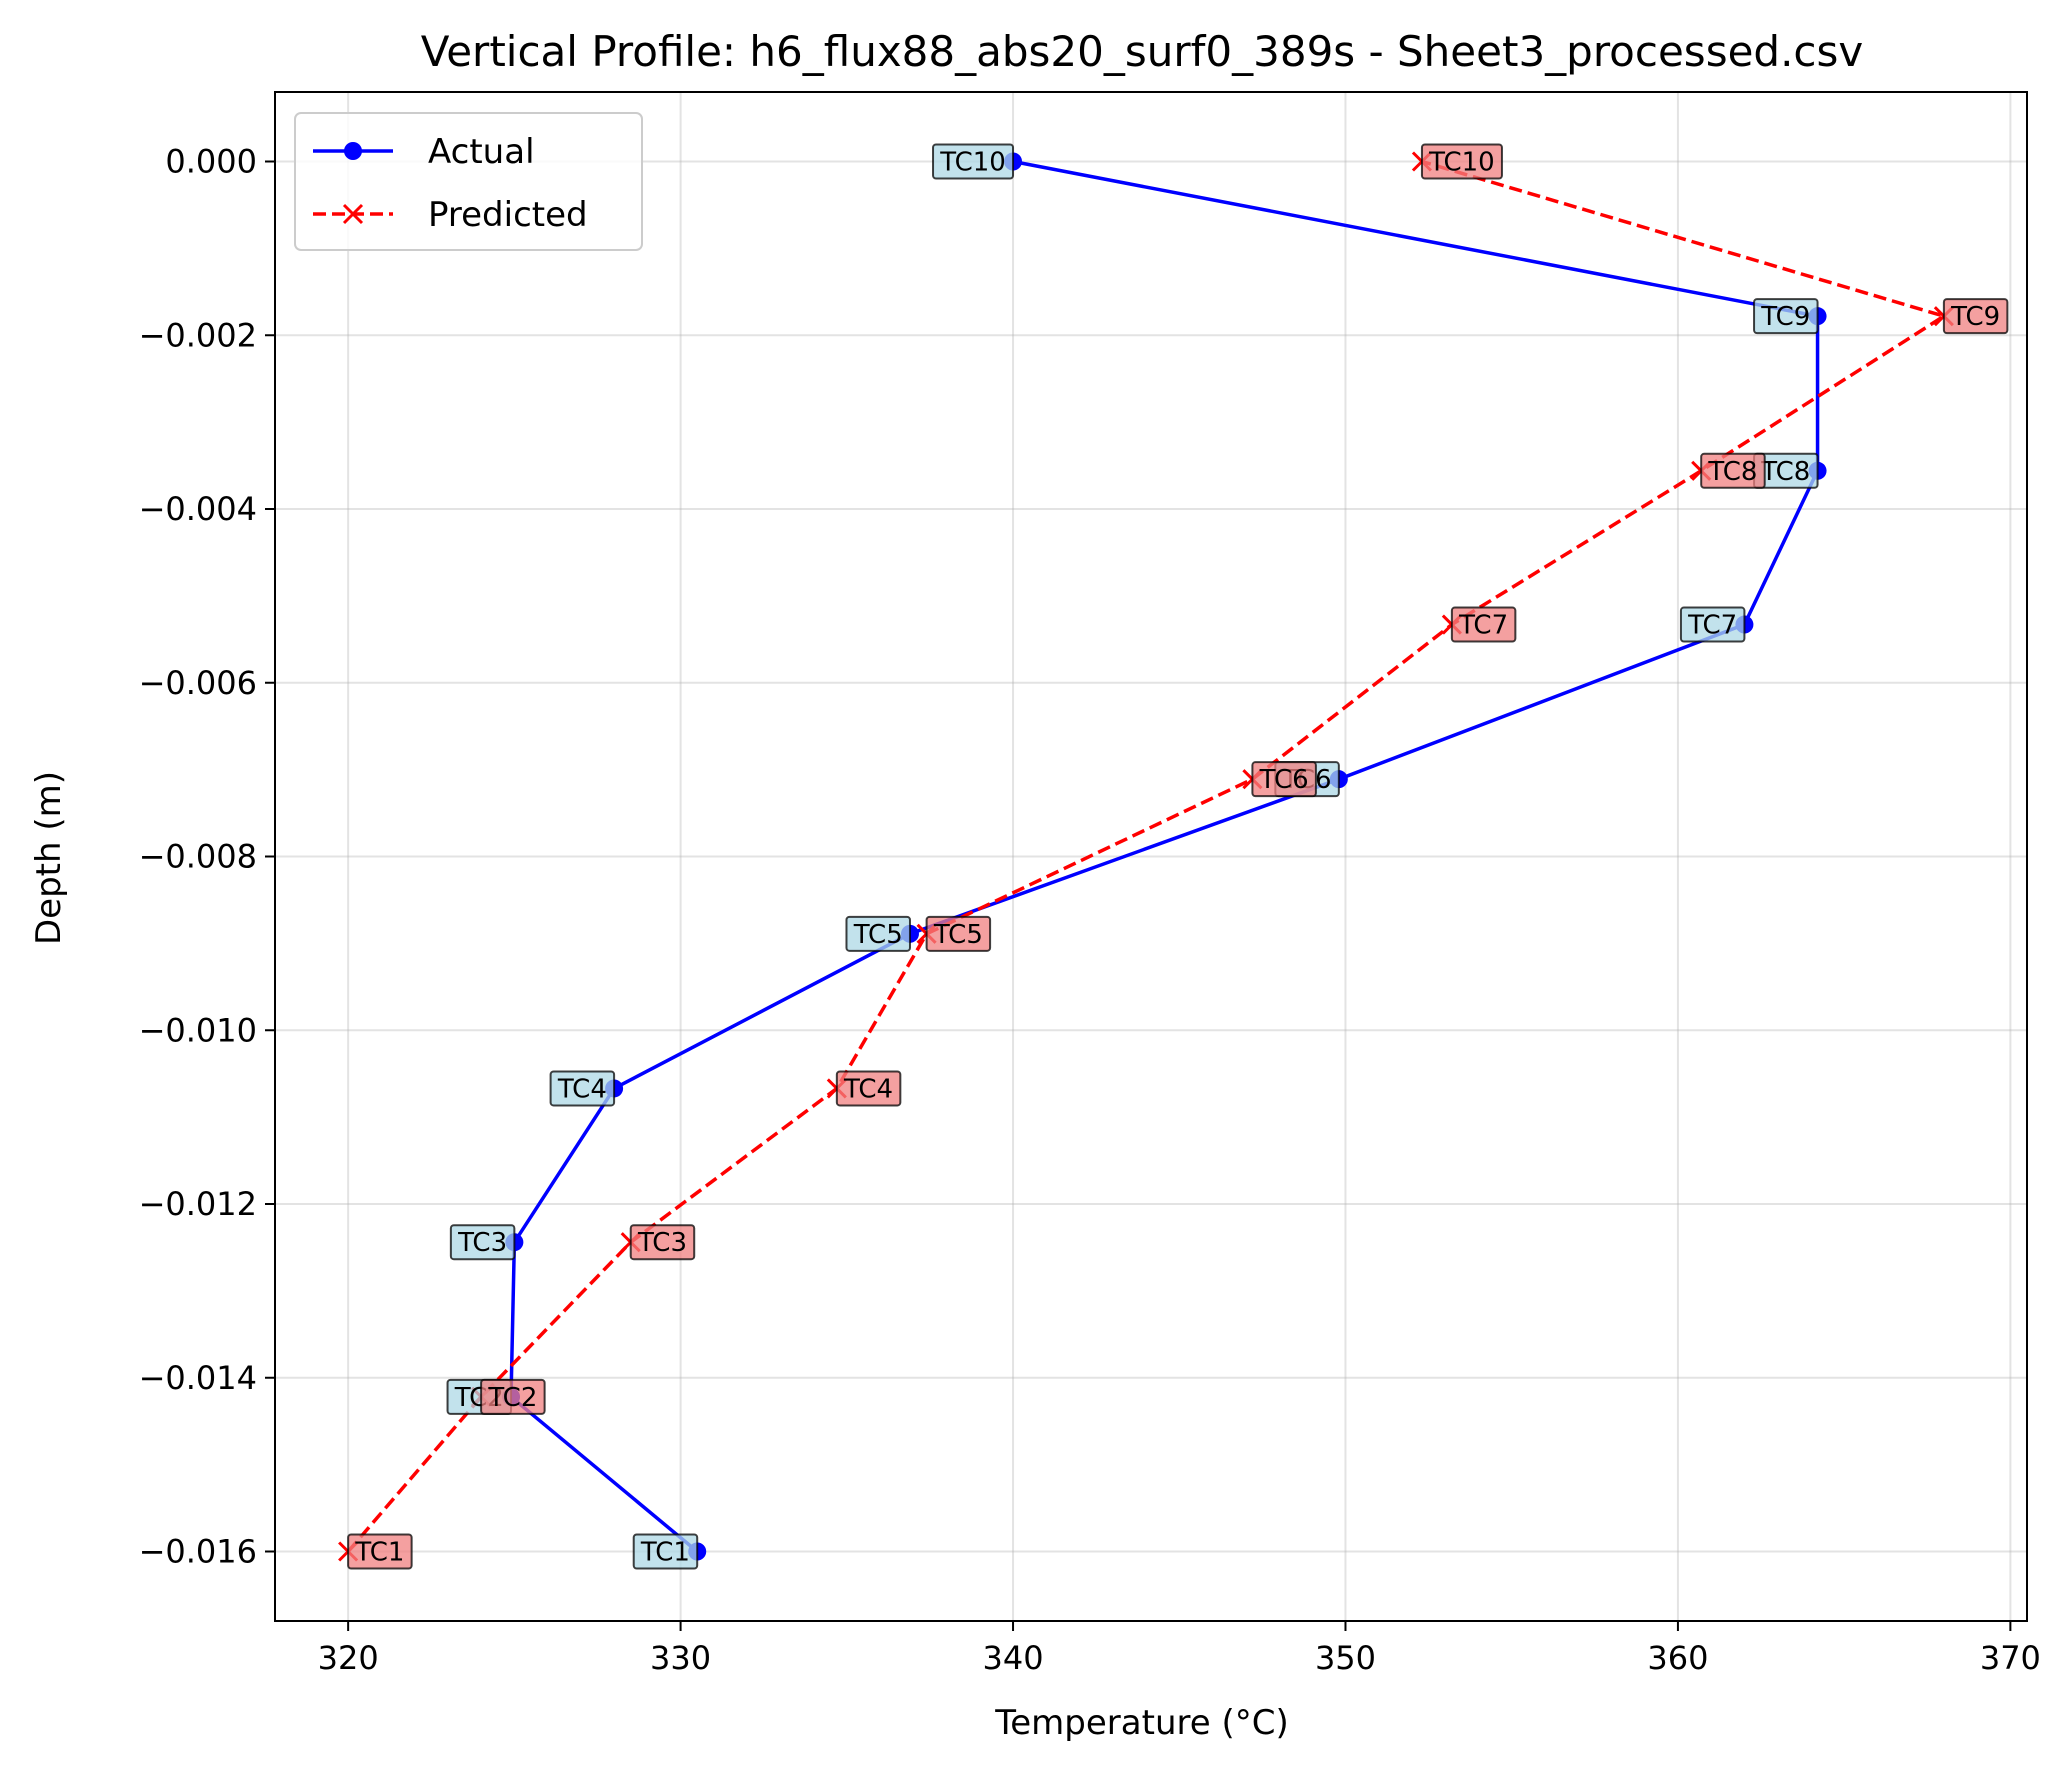 The height and width of the screenshot is (1769, 2068). Describe the element at coordinates (481, 152) in the screenshot. I see `legend-label: Actual` at that location.